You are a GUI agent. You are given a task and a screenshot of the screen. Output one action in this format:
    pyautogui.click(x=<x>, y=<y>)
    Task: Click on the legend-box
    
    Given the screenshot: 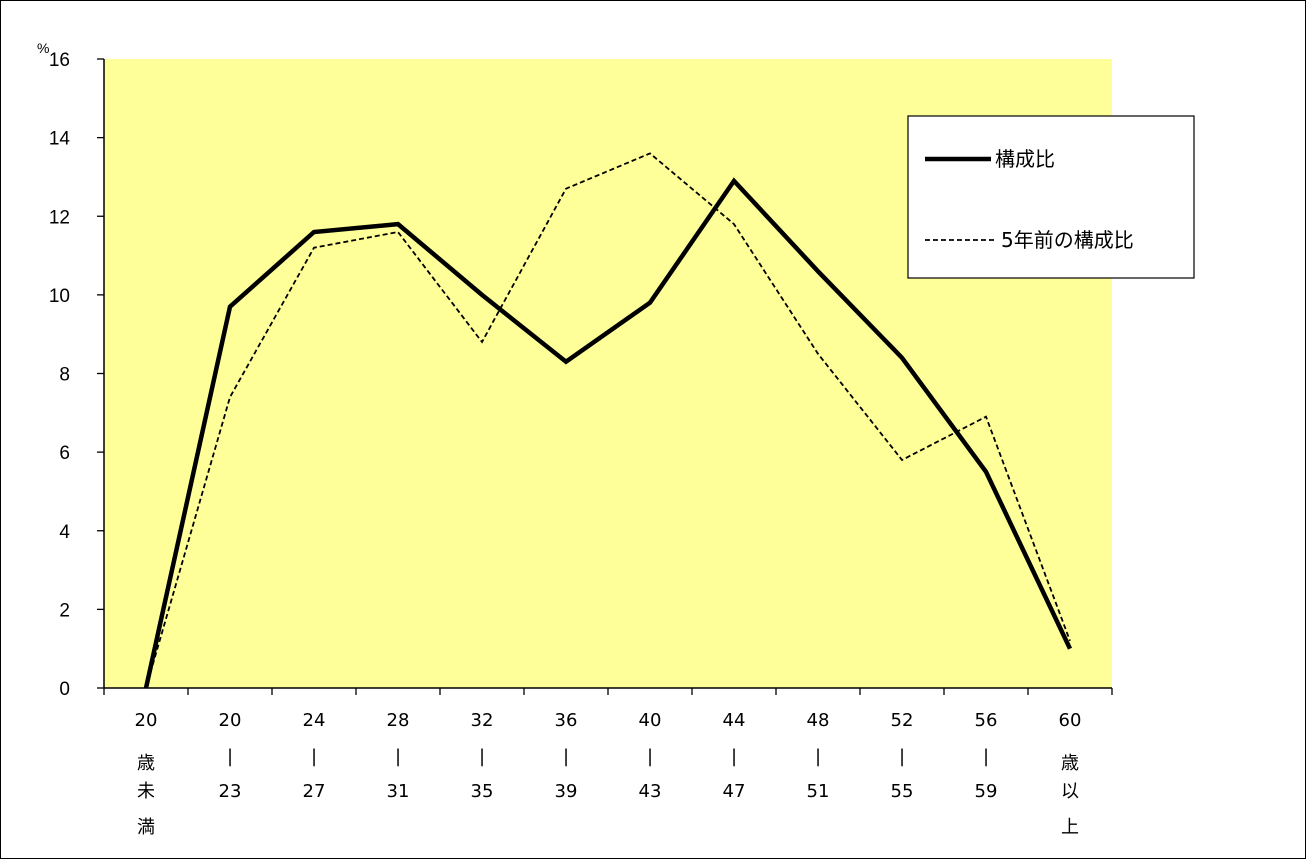 What is the action you would take?
    pyautogui.click(x=1051, y=197)
    